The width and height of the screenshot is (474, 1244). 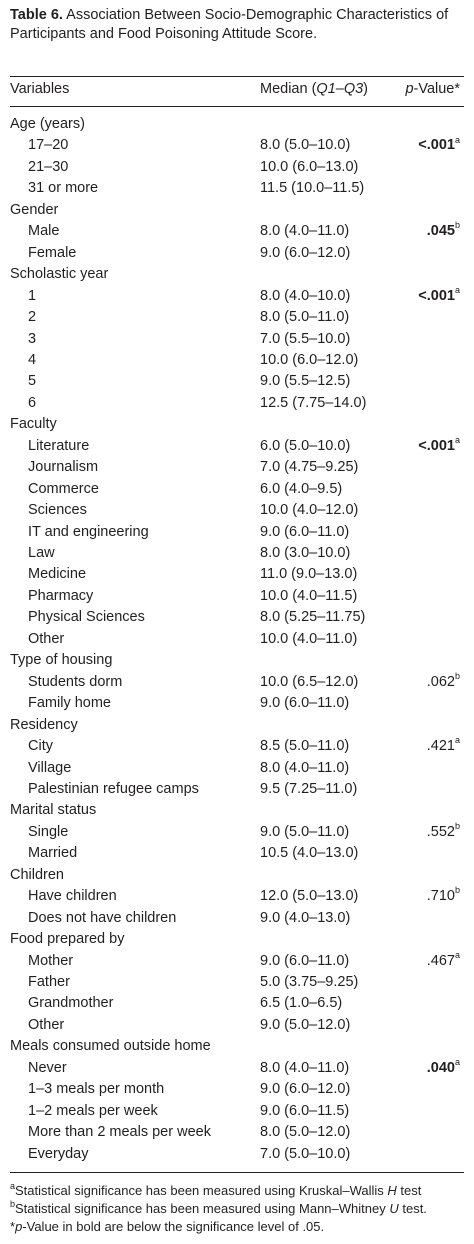 What do you see at coordinates (313, 617) in the screenshot?
I see `median-cell: 8.0 (5.25–11.75)` at bounding box center [313, 617].